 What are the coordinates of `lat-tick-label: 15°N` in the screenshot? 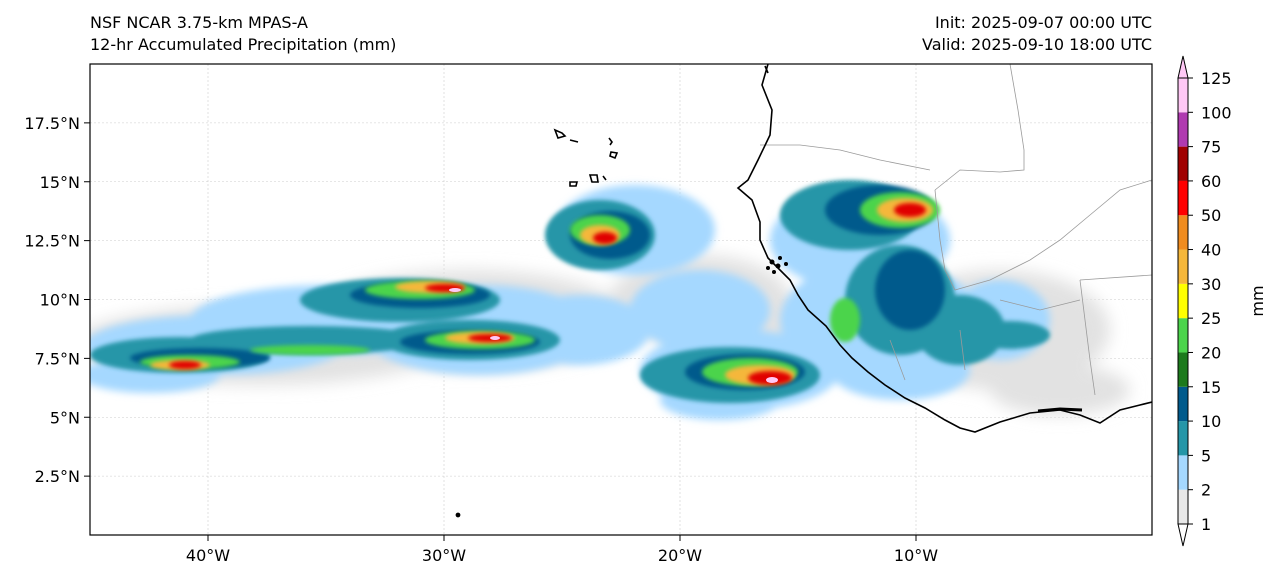 It's located at (60, 182).